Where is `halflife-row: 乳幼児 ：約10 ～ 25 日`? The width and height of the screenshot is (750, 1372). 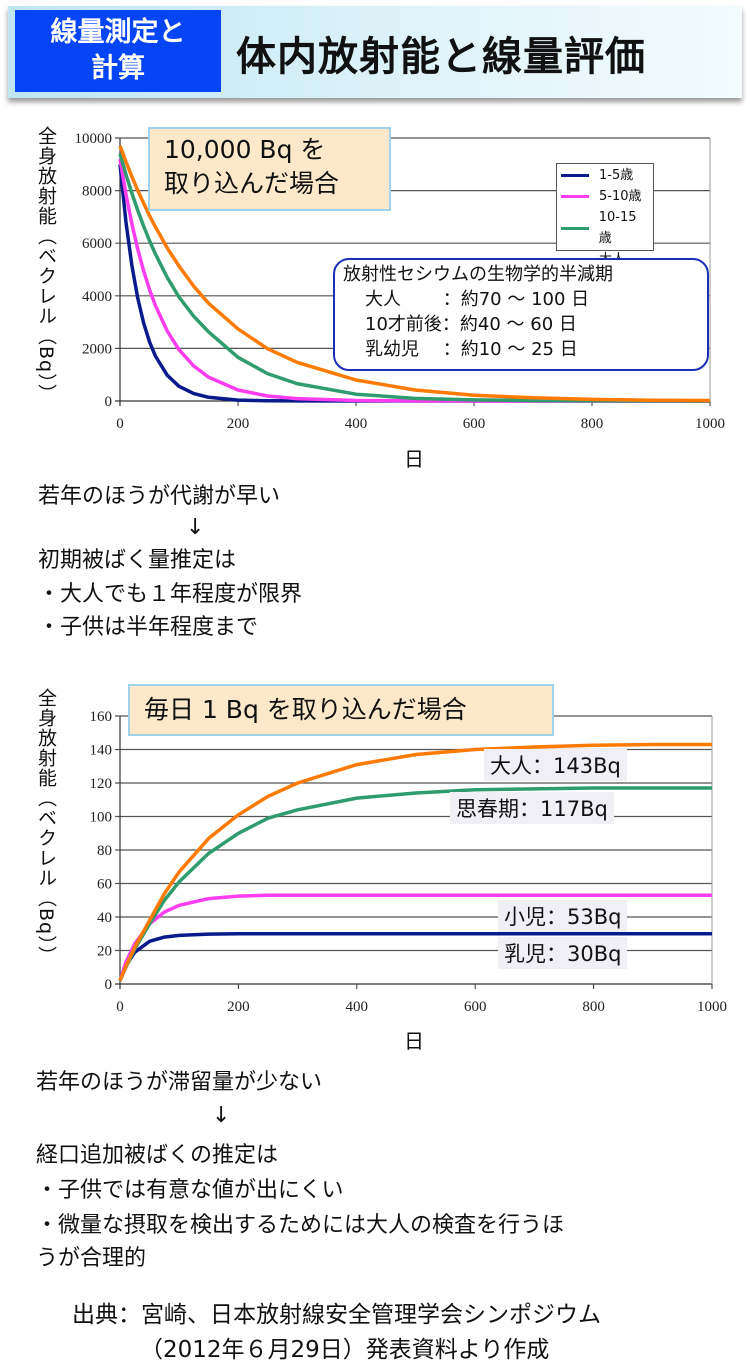 halflife-row: 乳幼児 ：約10 ～ 25 日 is located at coordinates (471, 349).